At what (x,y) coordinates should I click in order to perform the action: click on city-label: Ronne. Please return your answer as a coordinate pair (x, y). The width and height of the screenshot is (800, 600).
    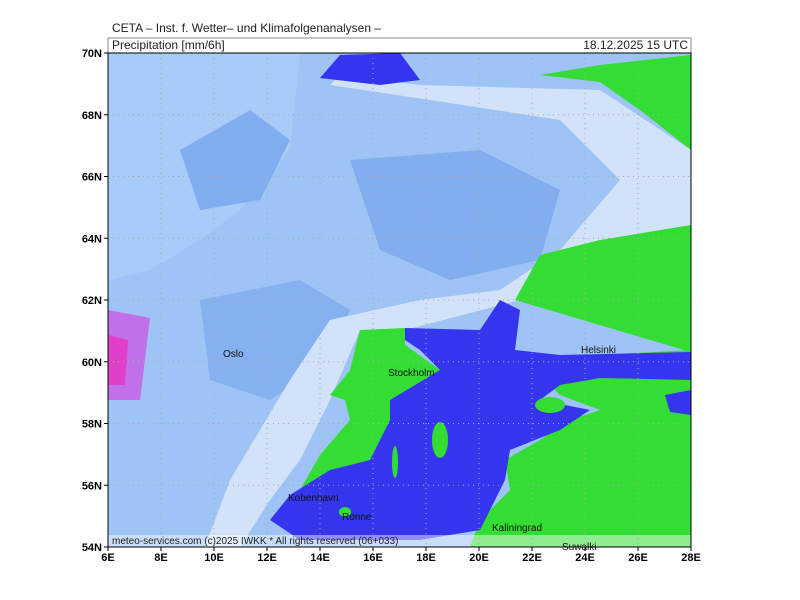
    Looking at the image, I should click on (357, 517).